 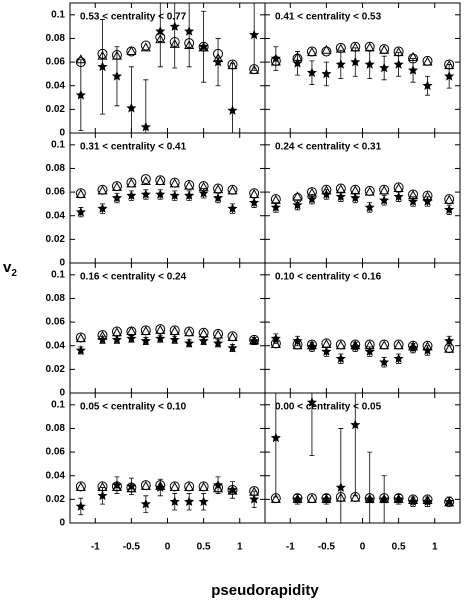 I want to click on panel-title: 0.41 < centrality < 0.53, so click(x=328, y=17).